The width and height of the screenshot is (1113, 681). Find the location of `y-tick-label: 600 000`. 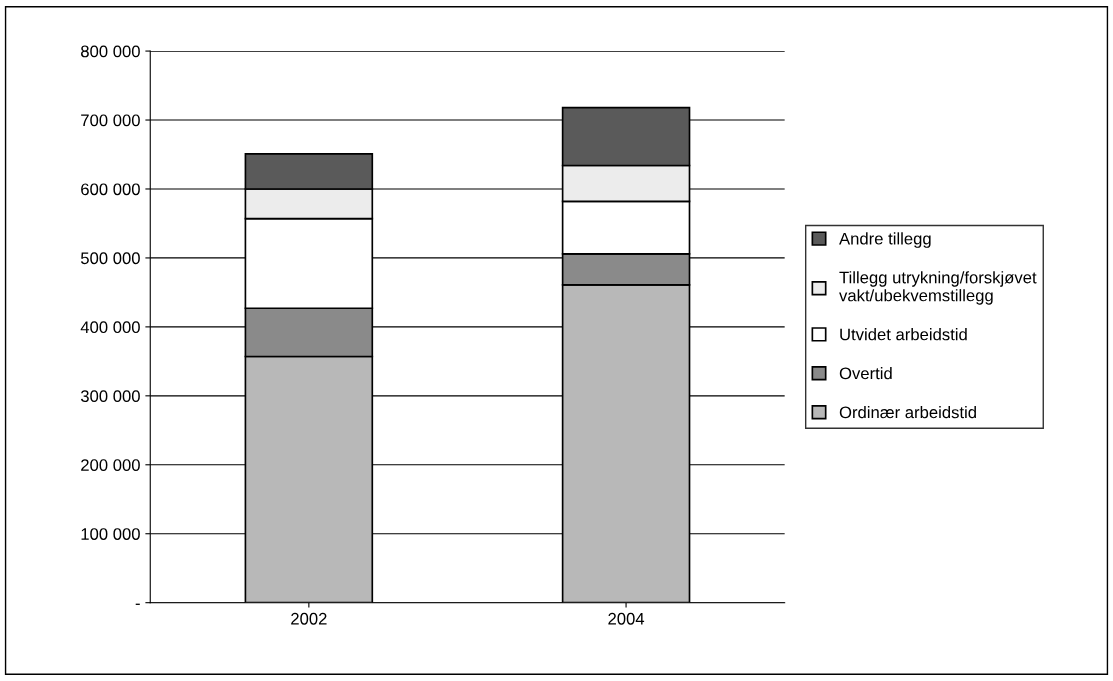

y-tick-label: 600 000 is located at coordinates (110, 189).